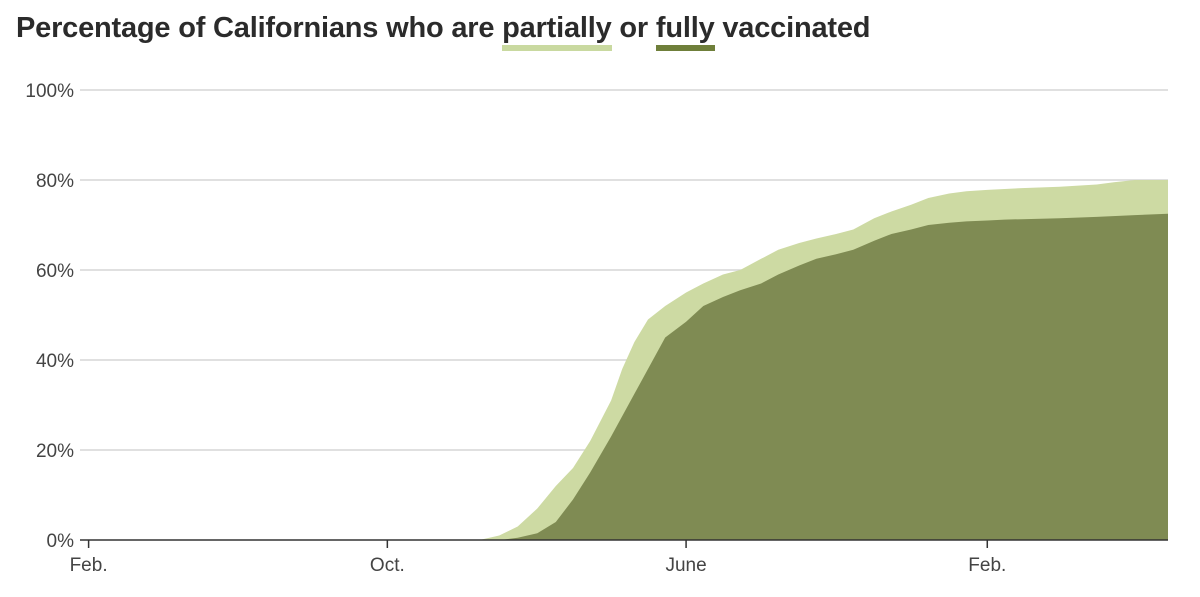 The image size is (1200, 597). Describe the element at coordinates (89, 565) in the screenshot. I see `x-tick-label-0: Feb.` at that location.